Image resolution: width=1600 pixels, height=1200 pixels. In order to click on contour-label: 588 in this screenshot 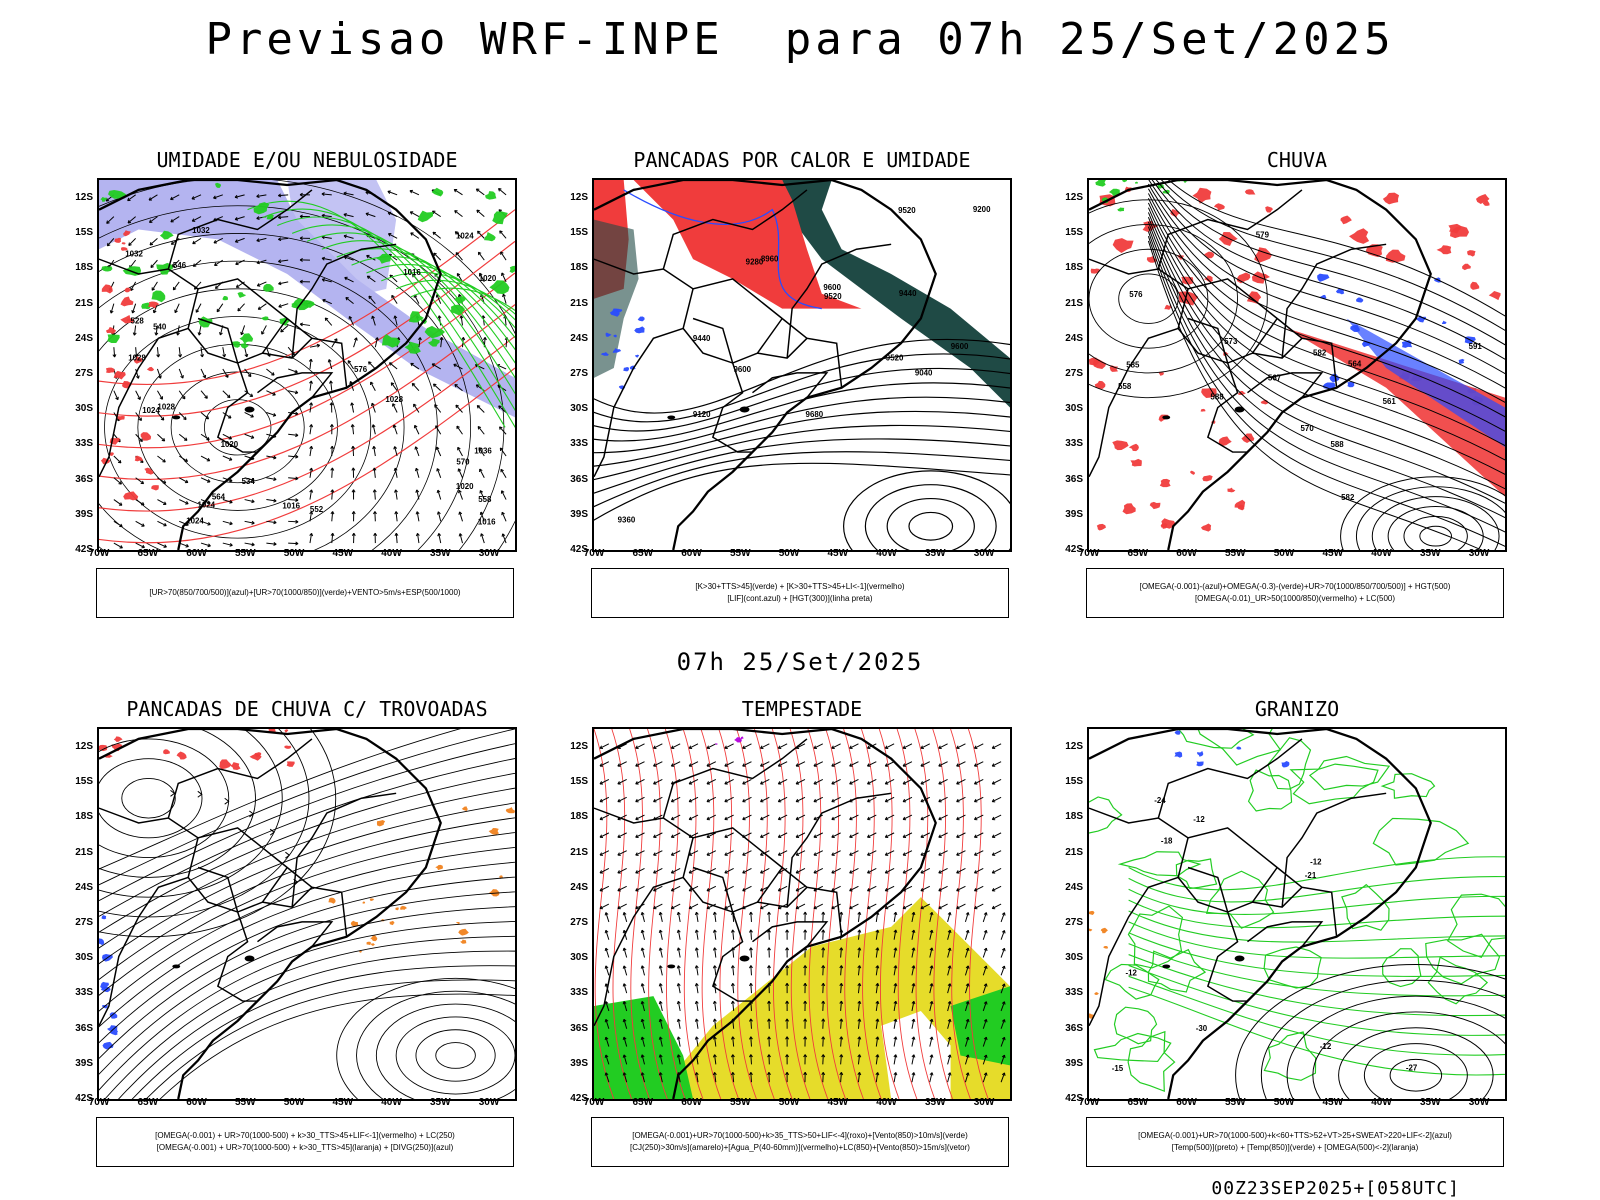, I will do `click(1217, 396)`.